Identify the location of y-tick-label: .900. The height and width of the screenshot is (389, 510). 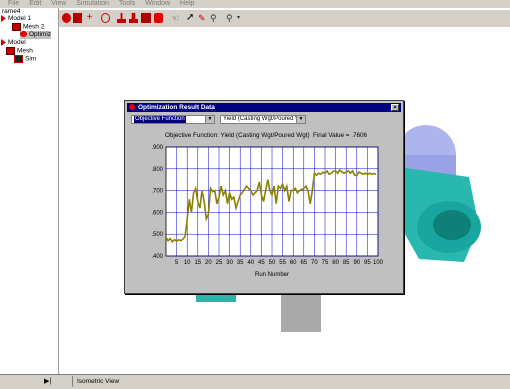
(157, 148).